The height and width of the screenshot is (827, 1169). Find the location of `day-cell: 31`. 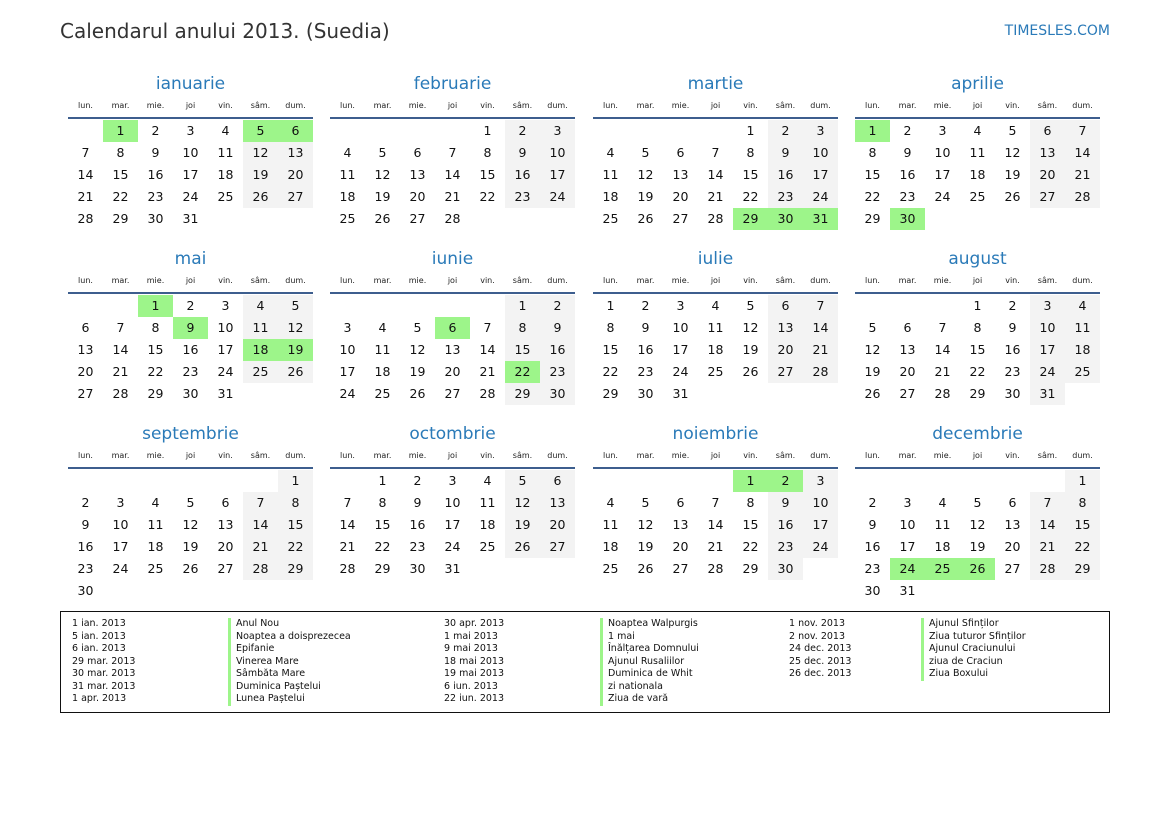

day-cell: 31 is located at coordinates (680, 393).